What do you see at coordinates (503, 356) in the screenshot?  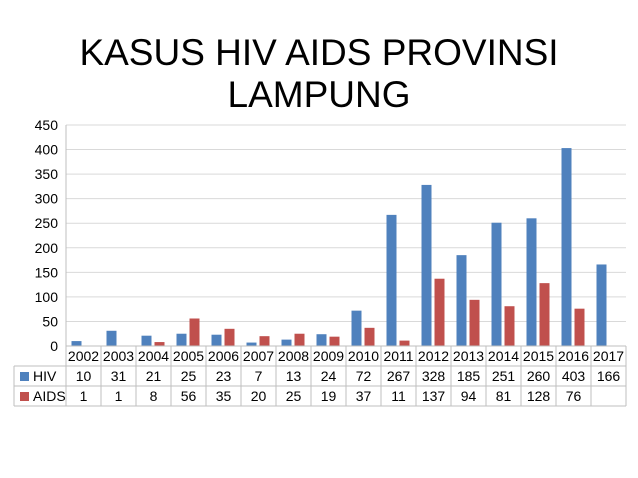 I see `x-tick-label: 2014` at bounding box center [503, 356].